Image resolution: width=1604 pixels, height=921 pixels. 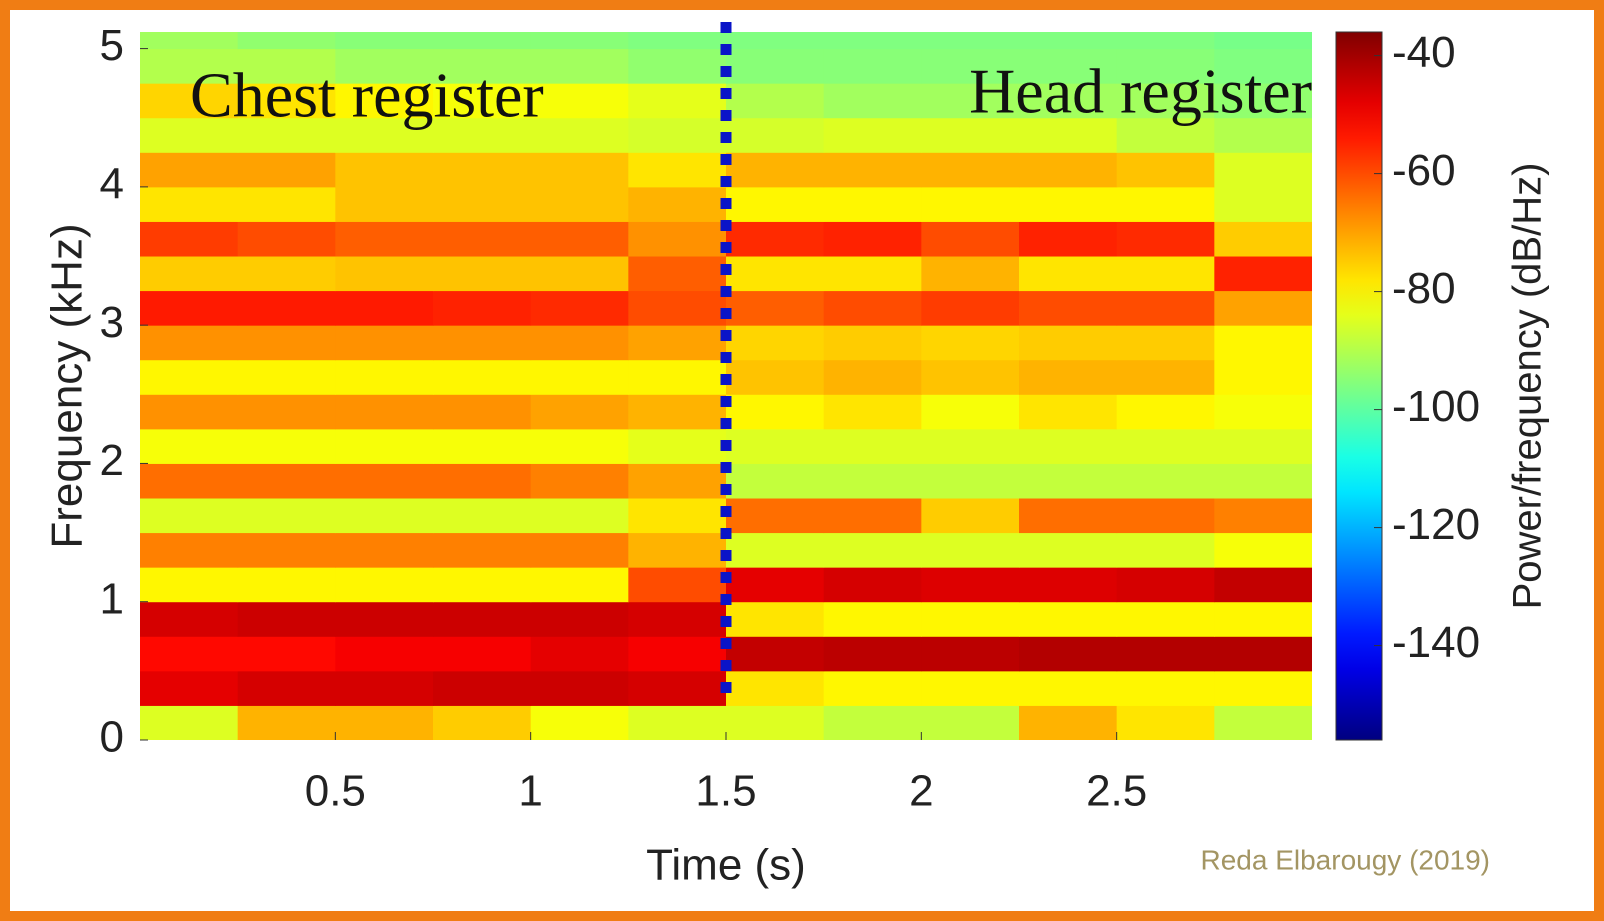 I want to click on x-tick-label: 0.5, so click(x=335, y=791).